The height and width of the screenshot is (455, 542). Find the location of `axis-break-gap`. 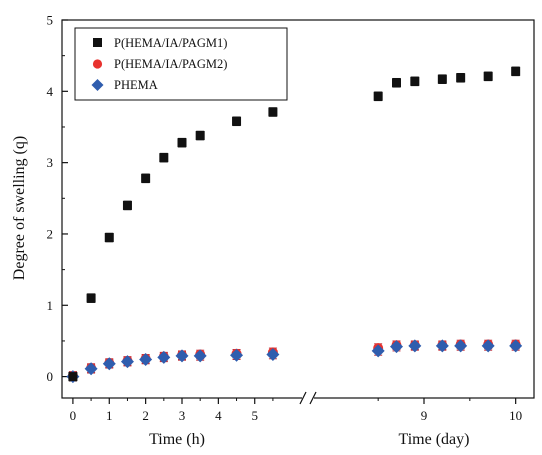

axis-break-gap is located at coordinates (308, 398).